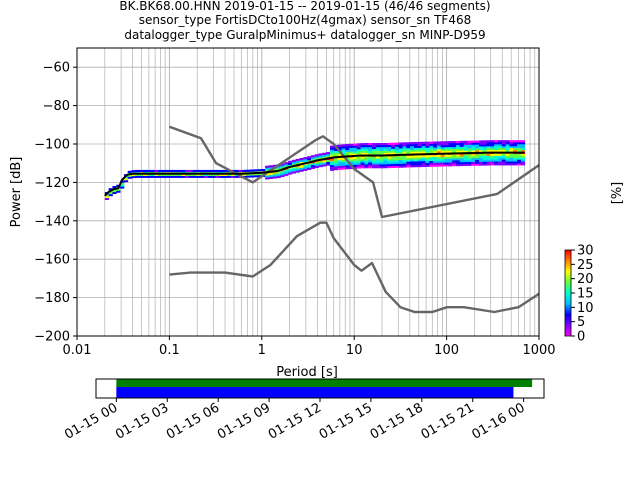  What do you see at coordinates (315, 170) in the screenshot?
I see `ppsd-heatmap` at bounding box center [315, 170].